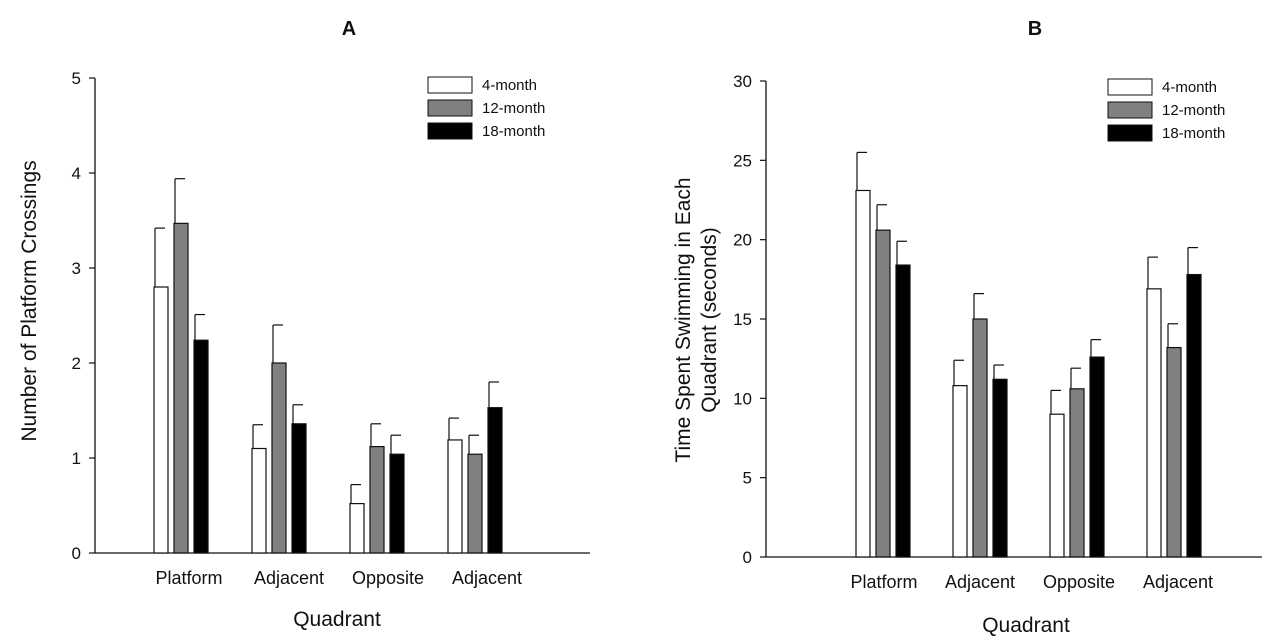 The height and width of the screenshot is (636, 1265). Describe the element at coordinates (29, 300) in the screenshot. I see `y-axis-label-a: Number of Platform Crossings` at that location.